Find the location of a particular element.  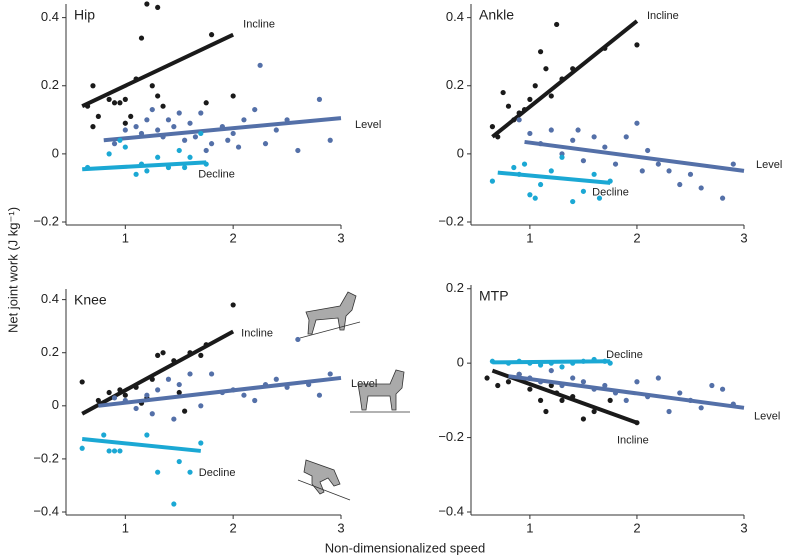

panel-title: Ankle is located at coordinates (496, 15).